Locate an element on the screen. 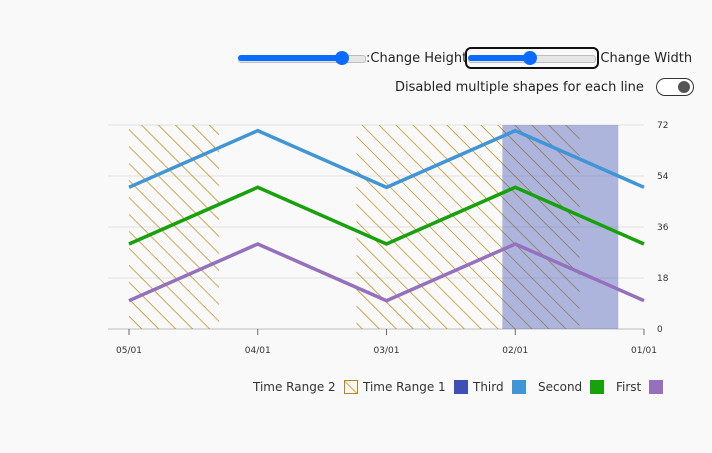 This screenshot has height=453, width=712. legend-time-range-1-swatch is located at coordinates (460, 387).